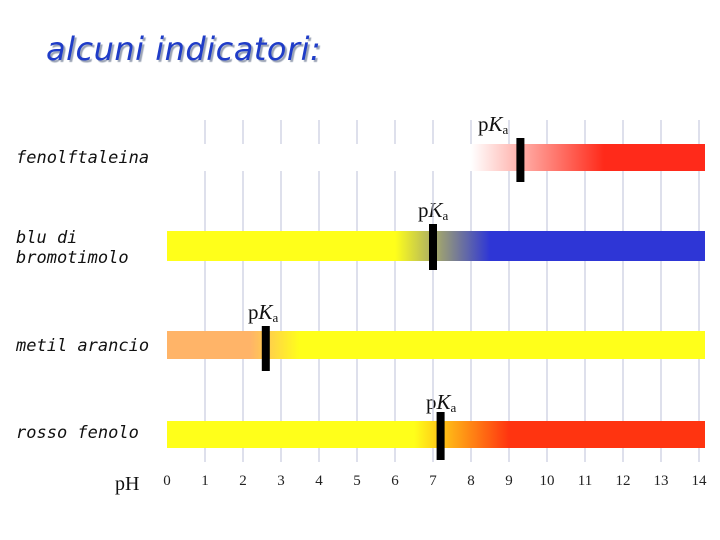  I want to click on indicator-label-blu-di-bromotimolo: blu di bromotimolo, so click(72, 248).